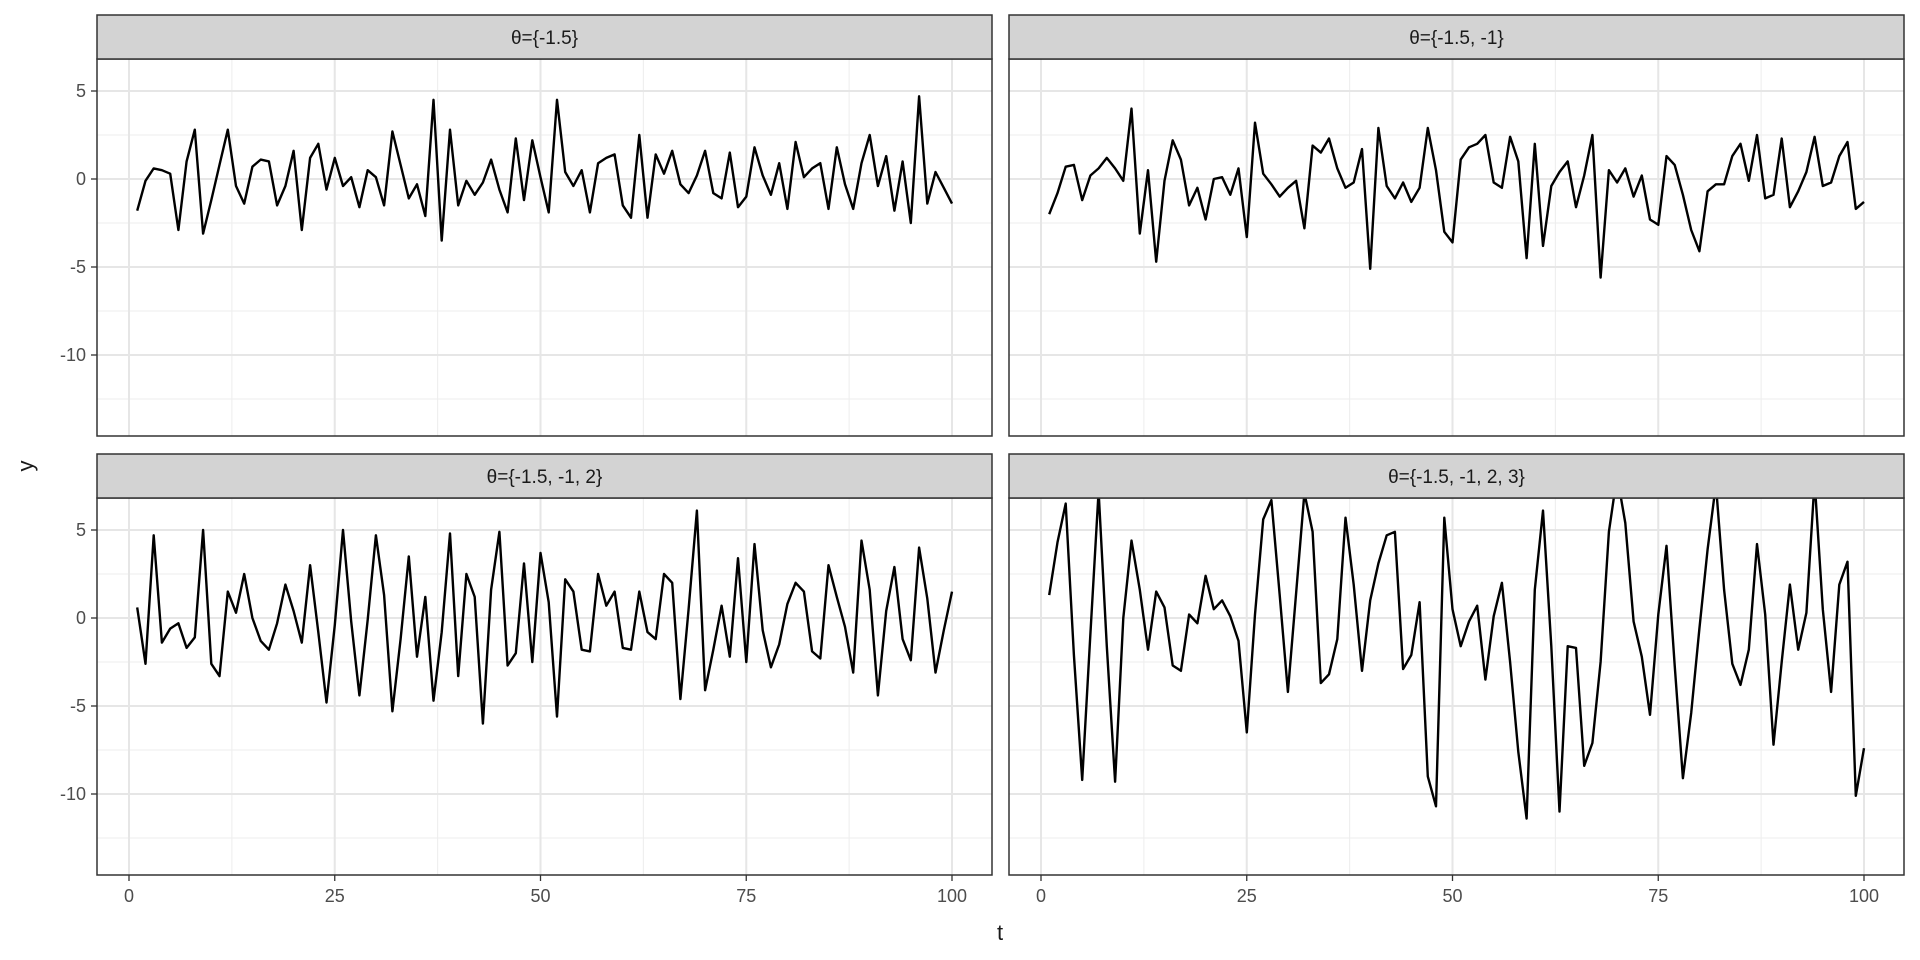 The height and width of the screenshot is (960, 1920). I want to click on facet-strip-label: θ={-1.5, -1, 2, 3}, so click(1456, 477).